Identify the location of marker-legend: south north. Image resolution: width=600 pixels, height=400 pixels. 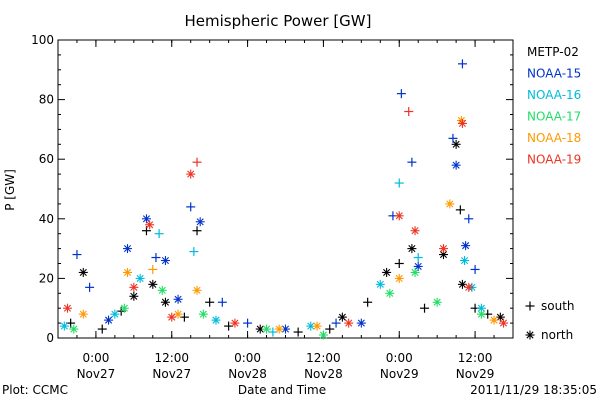
(550, 320).